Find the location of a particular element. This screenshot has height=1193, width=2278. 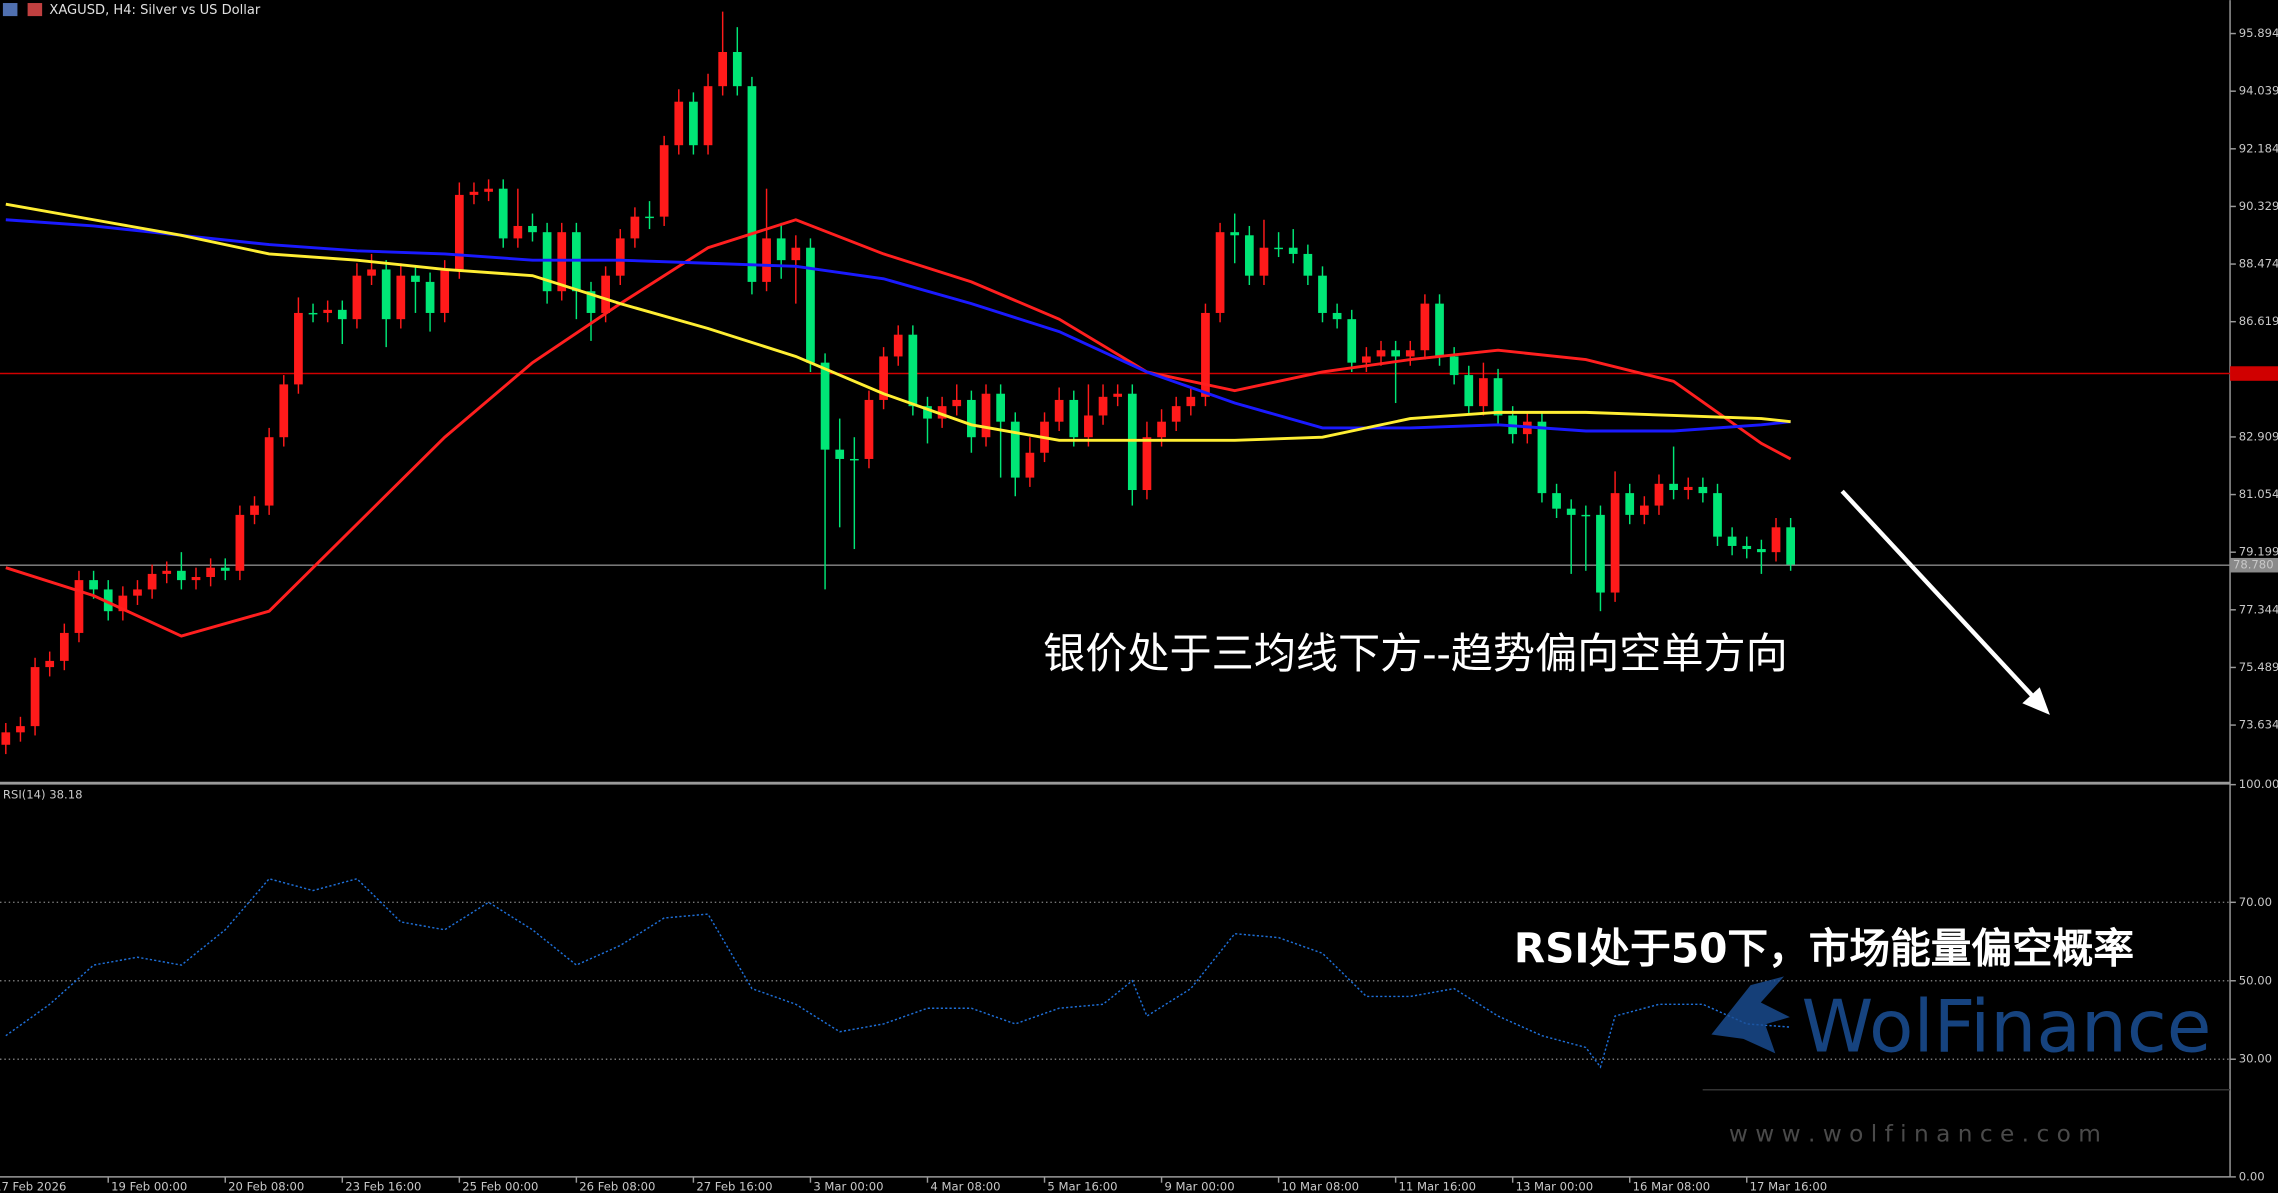

x-tick-label: 27 Feb 16:00 is located at coordinates (734, 1186).